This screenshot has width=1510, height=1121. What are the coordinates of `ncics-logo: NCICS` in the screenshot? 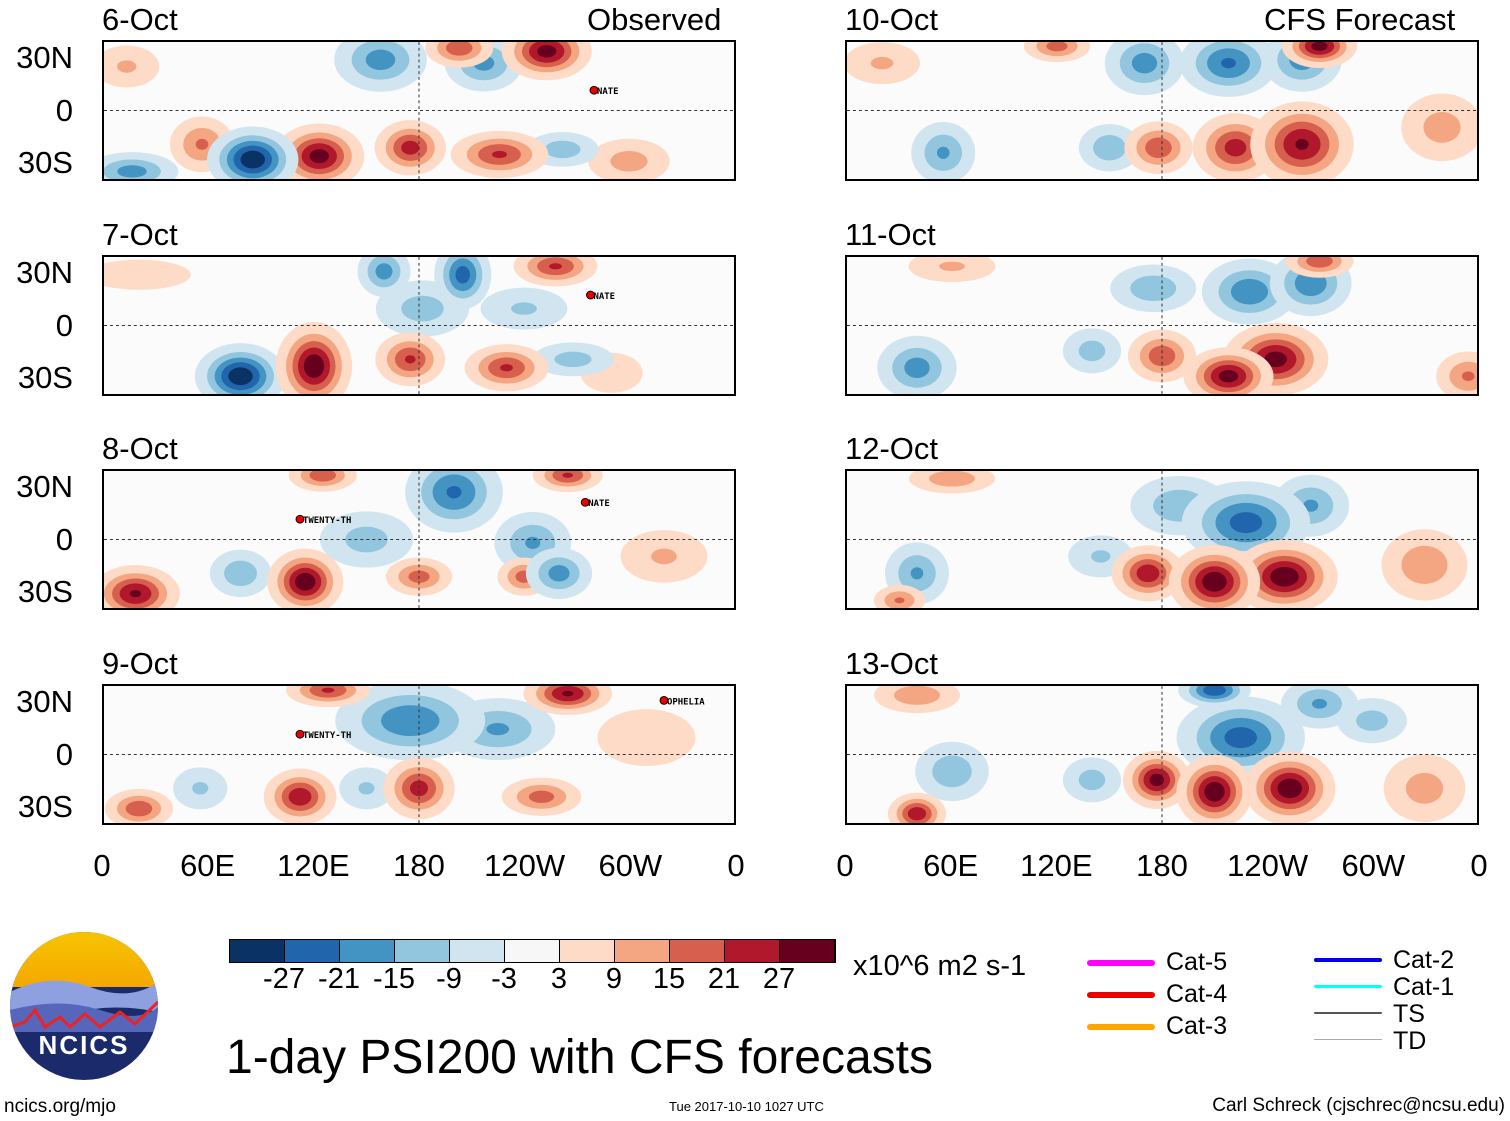 It's located at (84, 1006).